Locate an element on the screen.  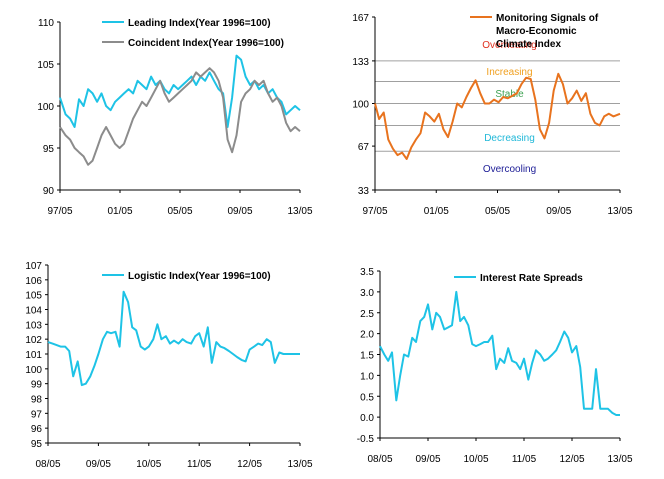
y-tick-label: 33 is located at coordinates (364, 191).